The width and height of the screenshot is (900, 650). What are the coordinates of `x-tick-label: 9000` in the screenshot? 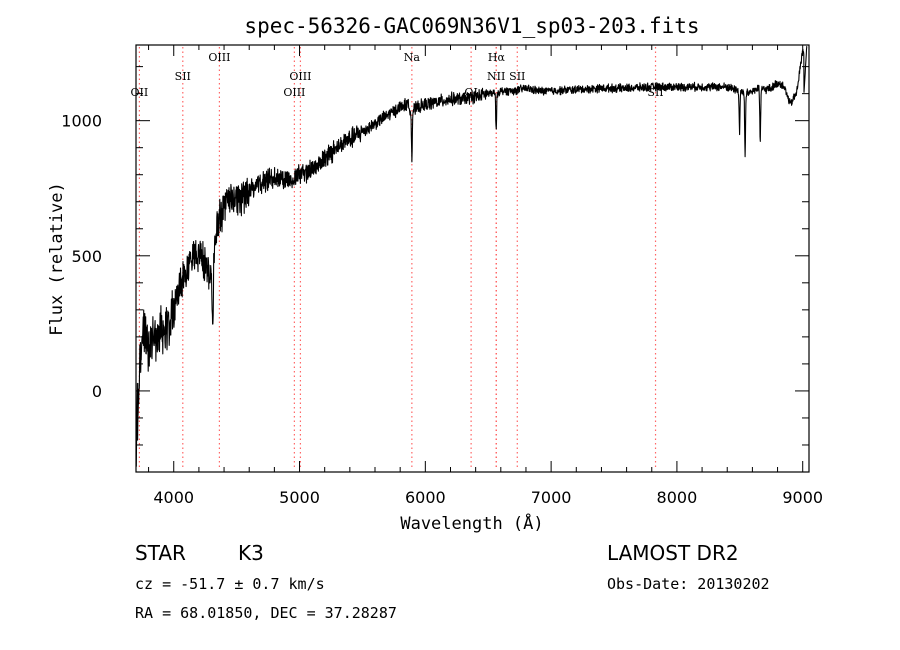 It's located at (802, 497).